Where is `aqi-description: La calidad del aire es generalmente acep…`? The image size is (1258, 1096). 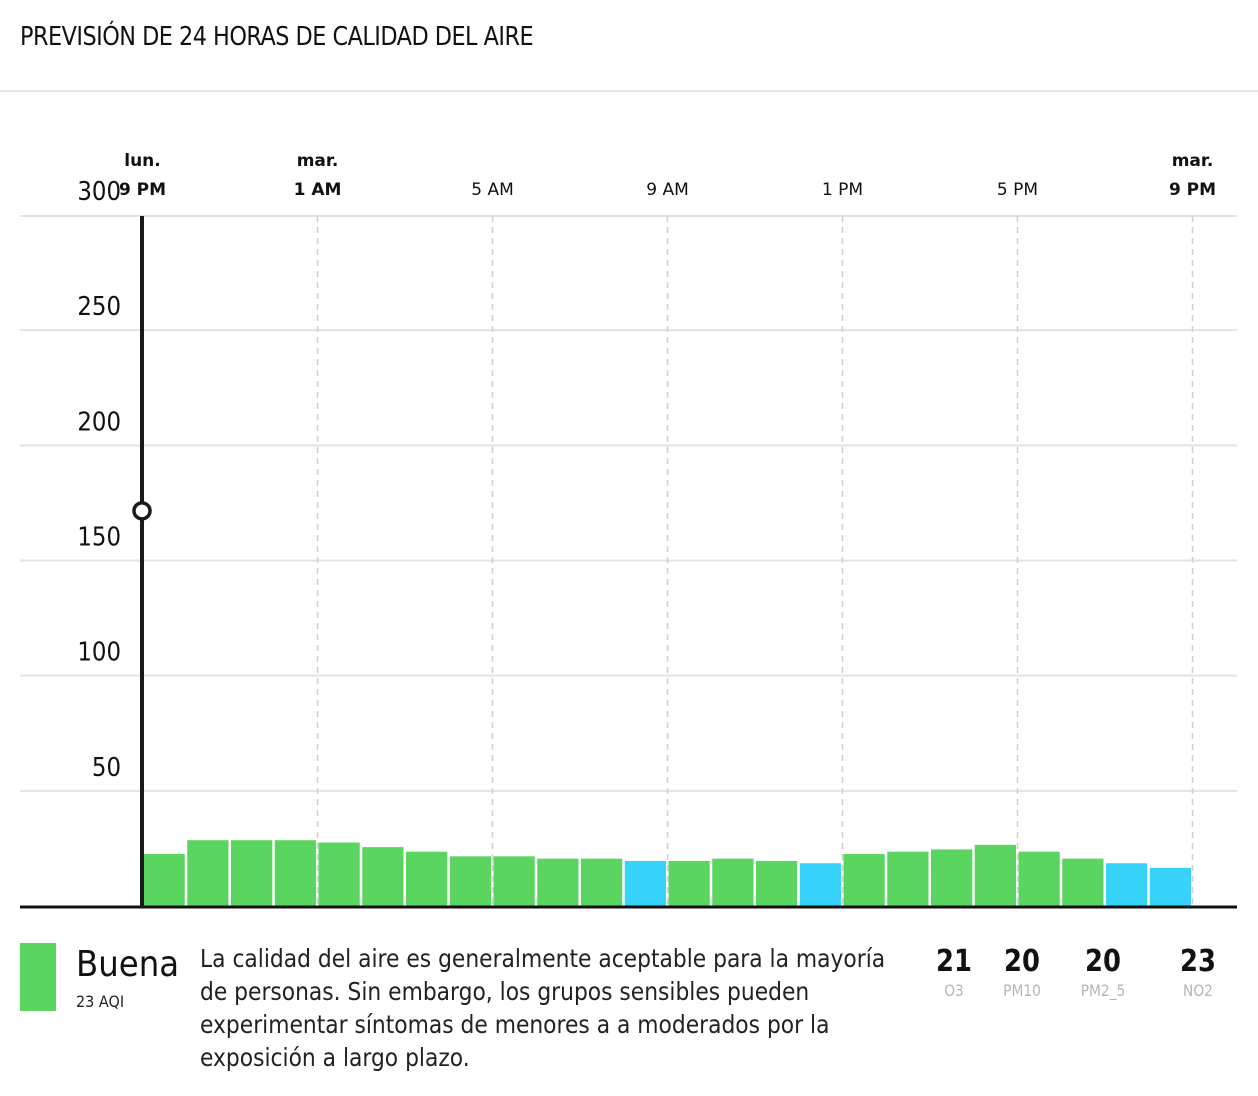
aqi-description: La calidad del aire es generalmente acep… is located at coordinates (543, 1008).